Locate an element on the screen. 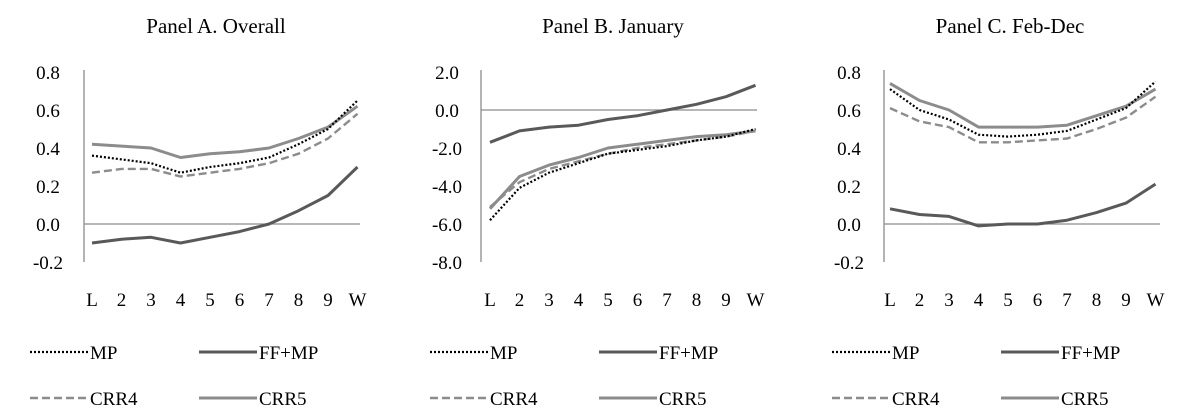 The height and width of the screenshot is (409, 1183). y-tick-label: -6.0 is located at coordinates (447, 225).